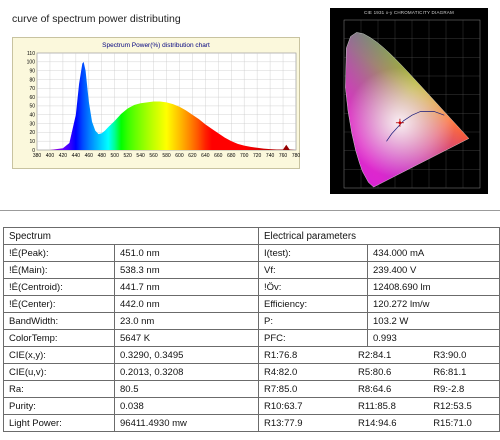 The image size is (500, 440). What do you see at coordinates (433, 270) in the screenshot?
I see `cell-value: 239.400 V` at bounding box center [433, 270].